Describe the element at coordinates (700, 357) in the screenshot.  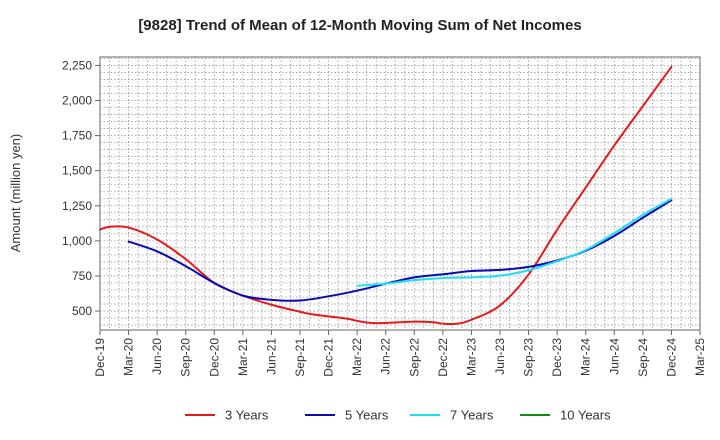
I see `x-tick-label: Mar-25` at that location.